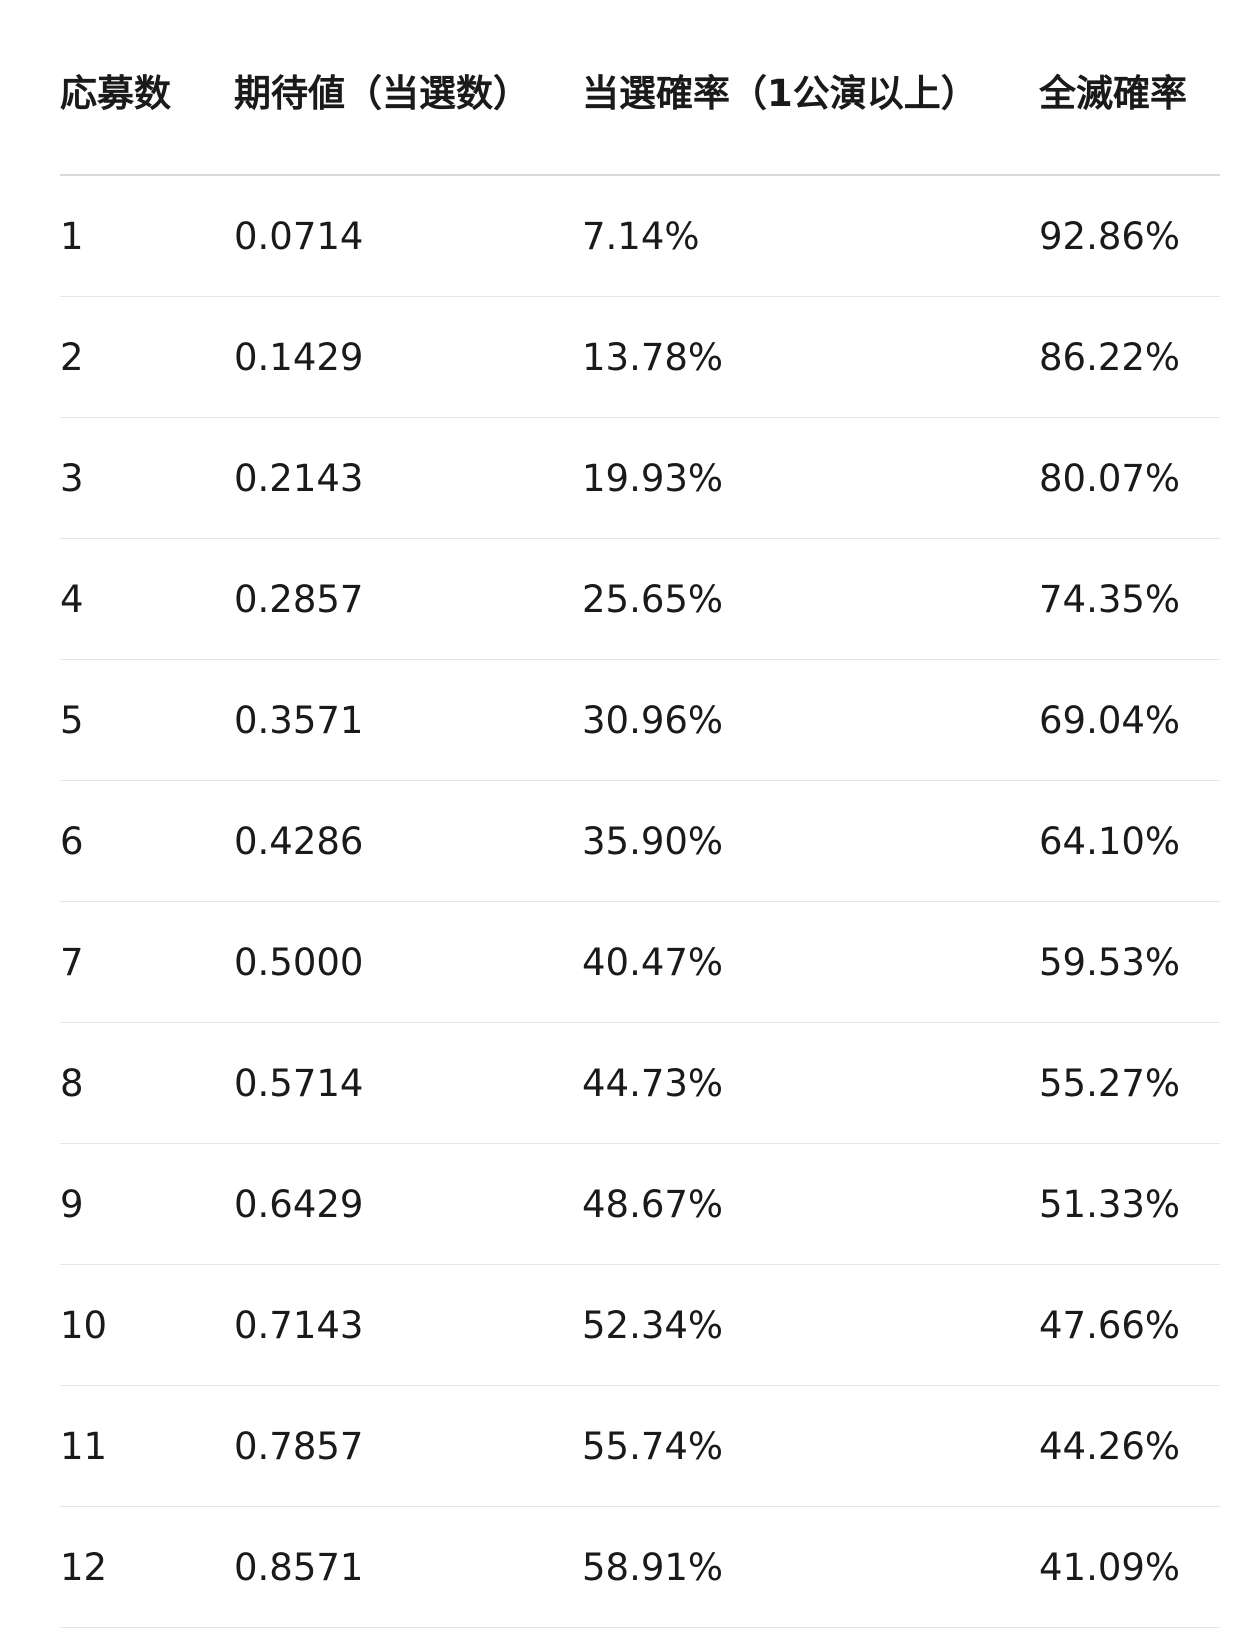 This screenshot has height=1650, width=1241. I want to click on table-row: 2 0.1429 13.78% 86.22%, so click(640, 357).